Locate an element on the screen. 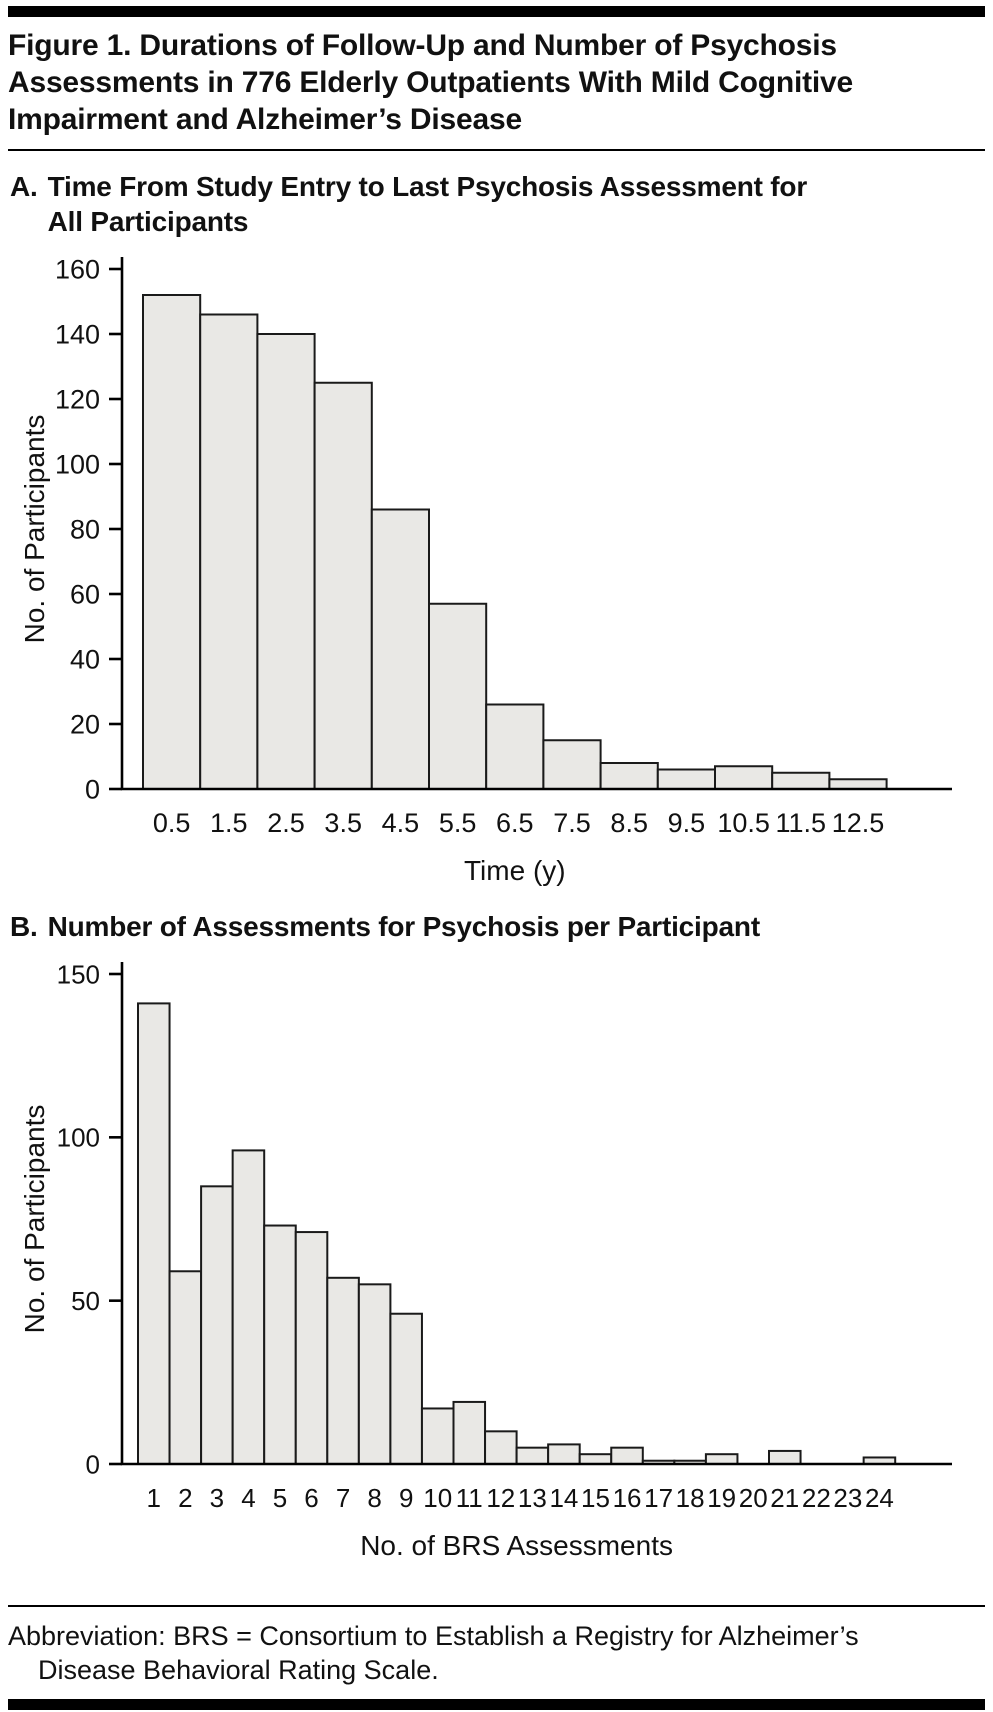 This screenshot has height=1712, width=993. x-tick-label: 10.5 is located at coordinates (743, 823).